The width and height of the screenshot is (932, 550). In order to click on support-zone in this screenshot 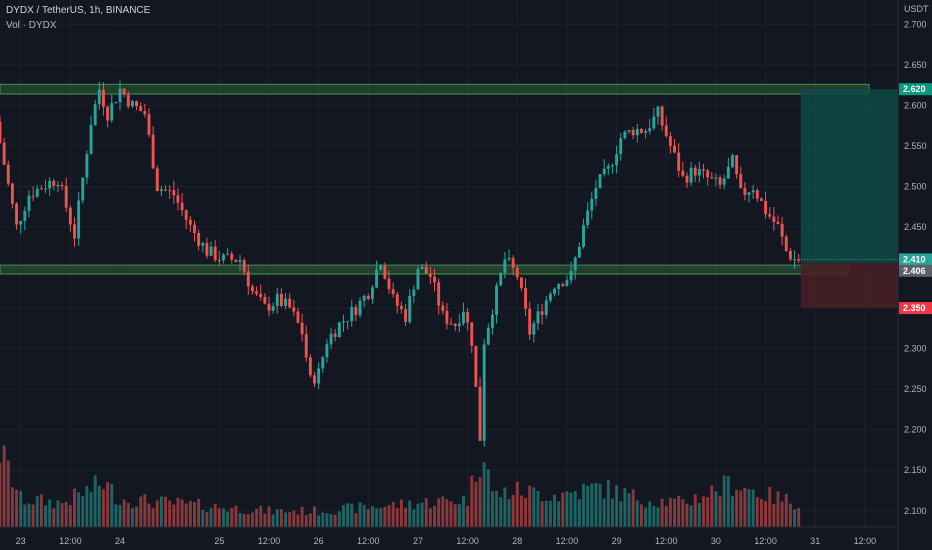, I will do `click(424, 269)`.